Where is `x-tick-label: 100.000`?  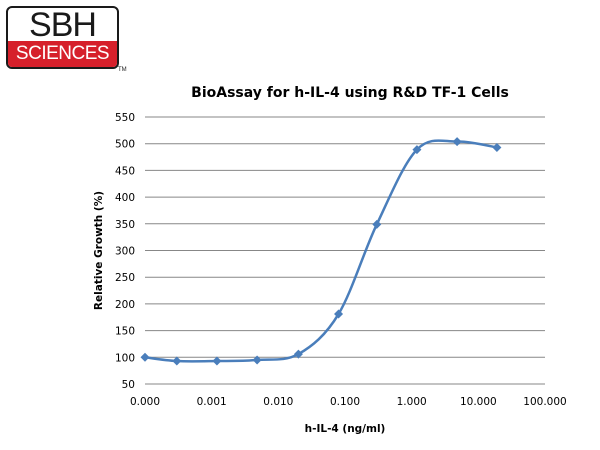 x-tick-label: 100.000 is located at coordinates (544, 402).